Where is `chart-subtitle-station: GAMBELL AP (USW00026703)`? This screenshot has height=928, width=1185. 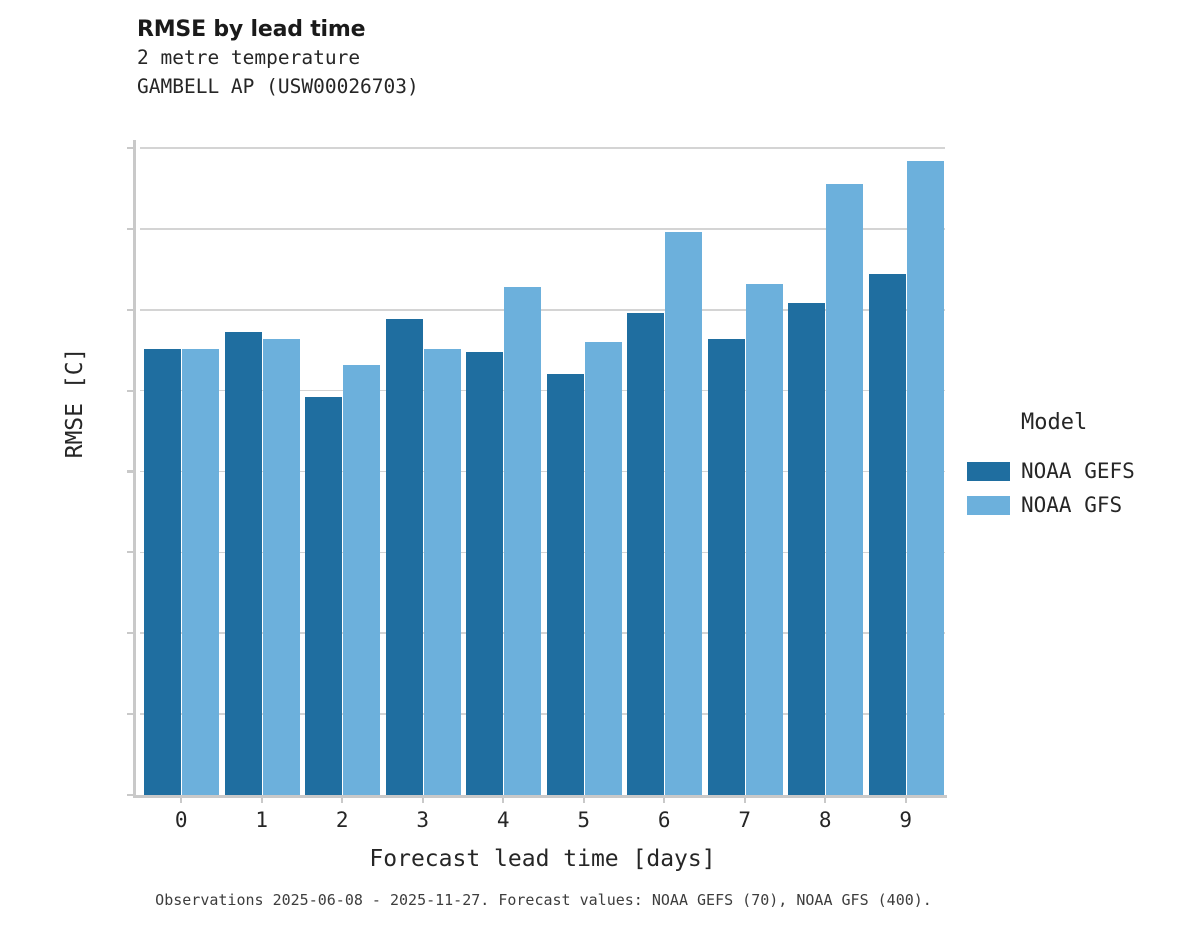
chart-subtitle-station: GAMBELL AP (USW00026703) is located at coordinates (278, 86).